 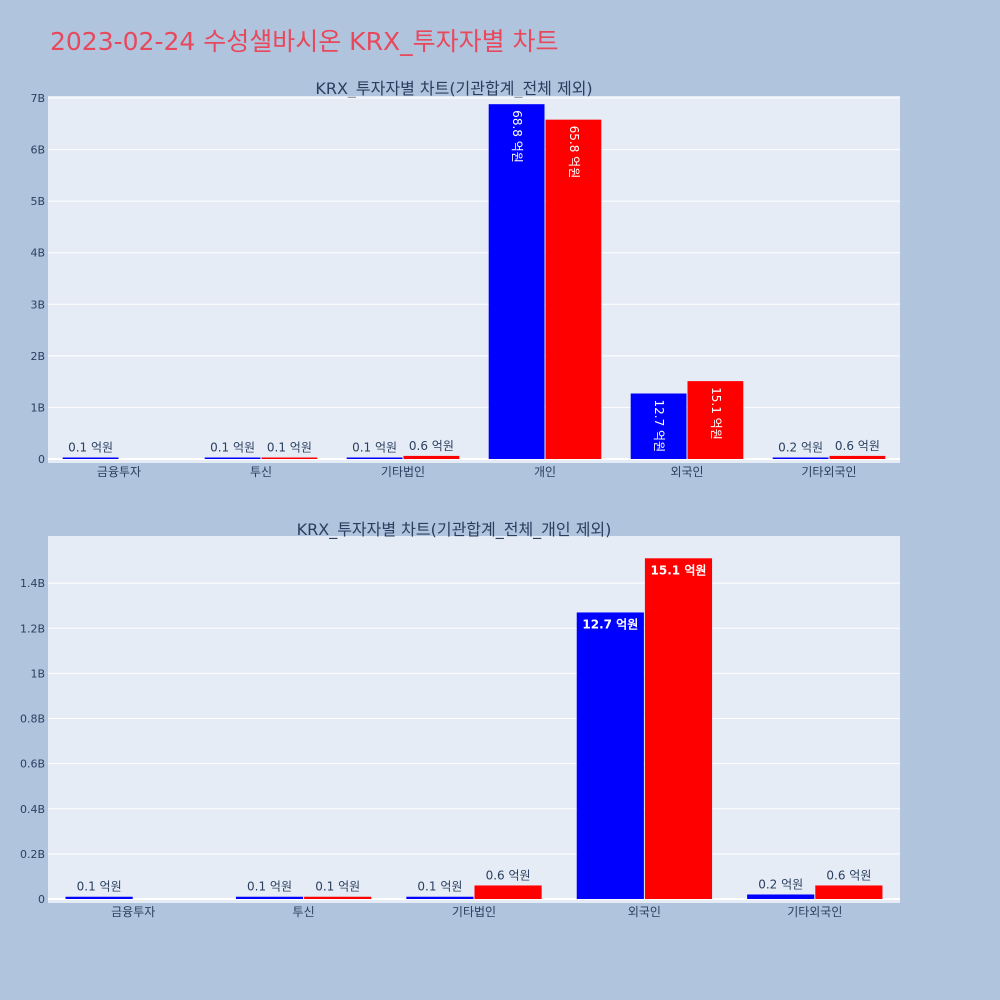 What do you see at coordinates (32, 854) in the screenshot?
I see `y-tick-label: 0.2B` at bounding box center [32, 854].